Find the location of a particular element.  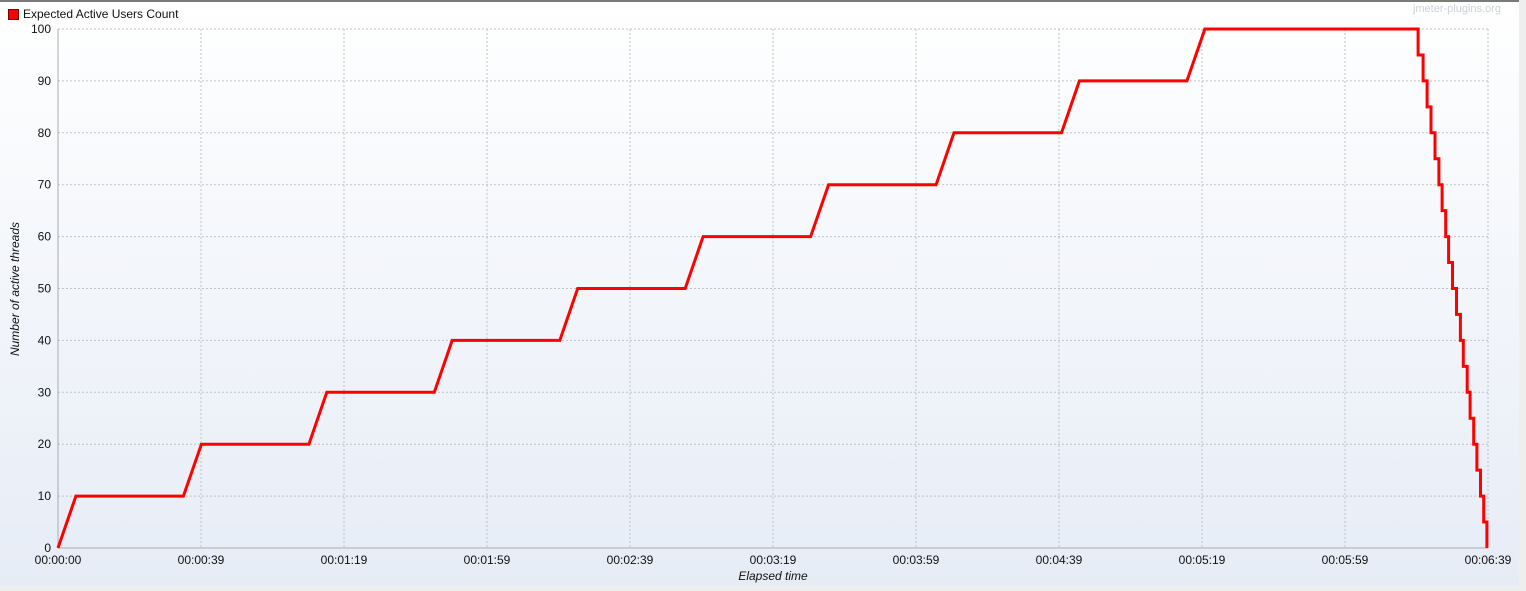

x-tick-label: 00:03:19 is located at coordinates (773, 560).